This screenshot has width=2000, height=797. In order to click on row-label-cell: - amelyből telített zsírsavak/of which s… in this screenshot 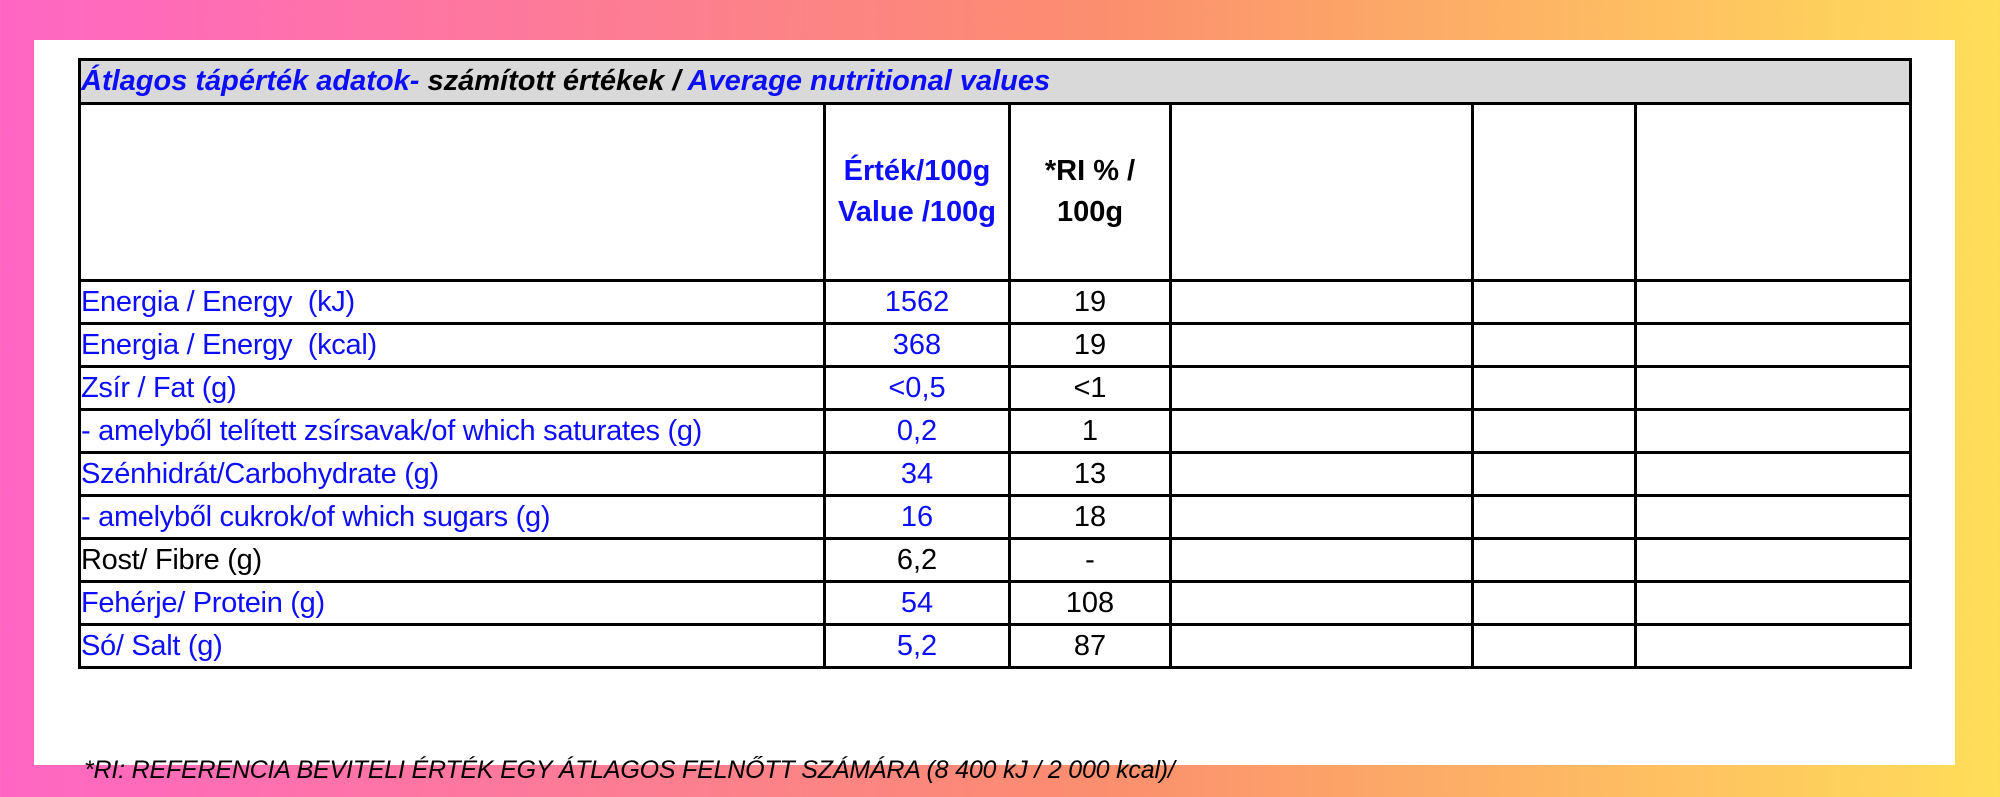, I will do `click(452, 431)`.